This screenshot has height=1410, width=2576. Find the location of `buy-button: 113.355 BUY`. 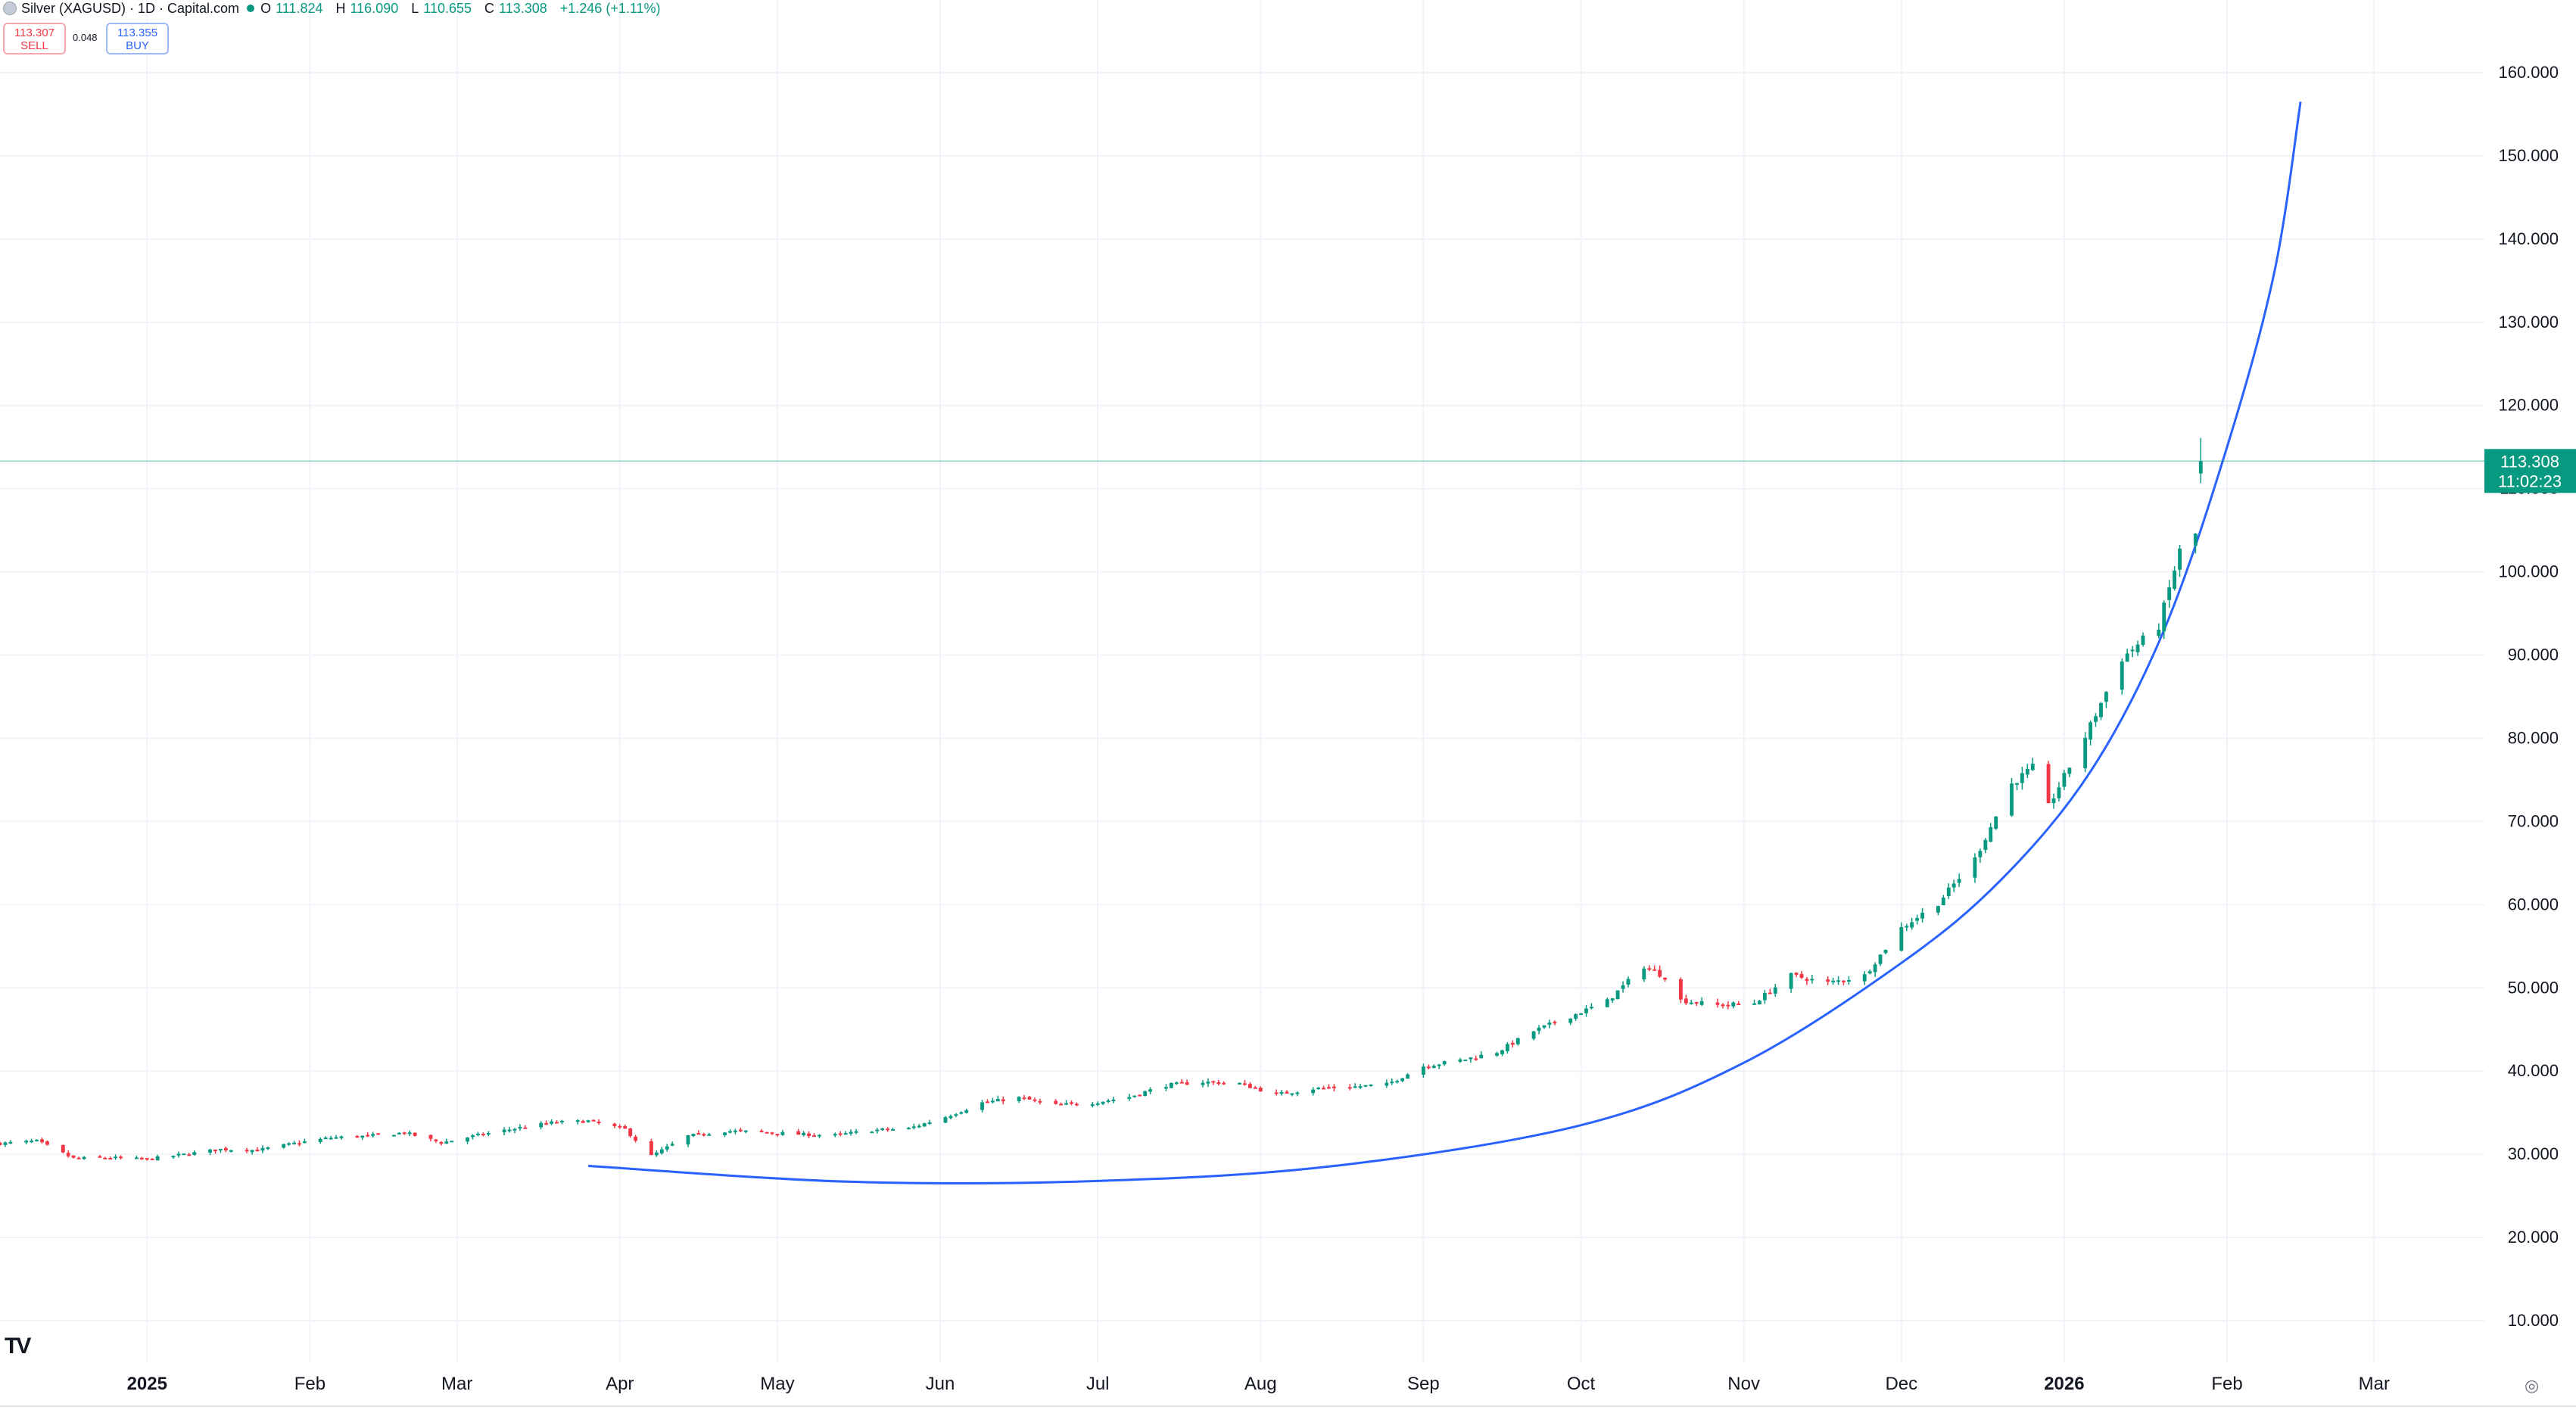

buy-button: 113.355 BUY is located at coordinates (137, 38).